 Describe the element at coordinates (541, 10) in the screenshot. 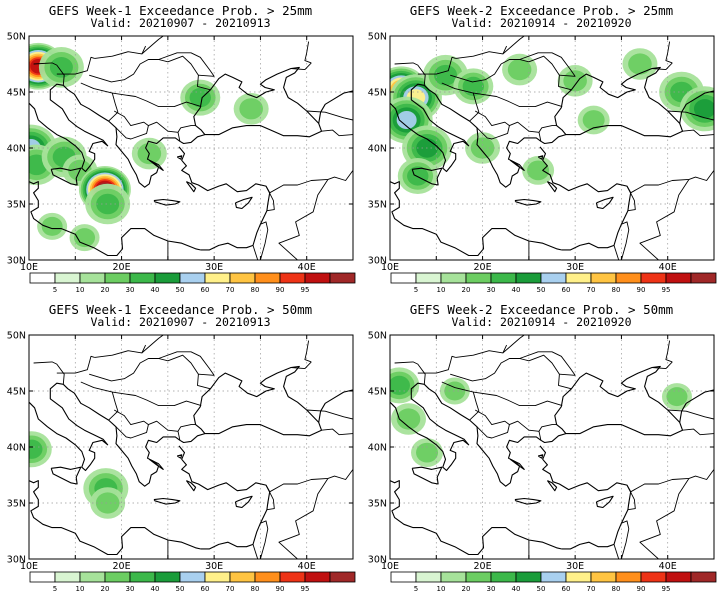

I see `panel-title: GEFS Week-2 Exceedance Prob. > 25mm` at that location.